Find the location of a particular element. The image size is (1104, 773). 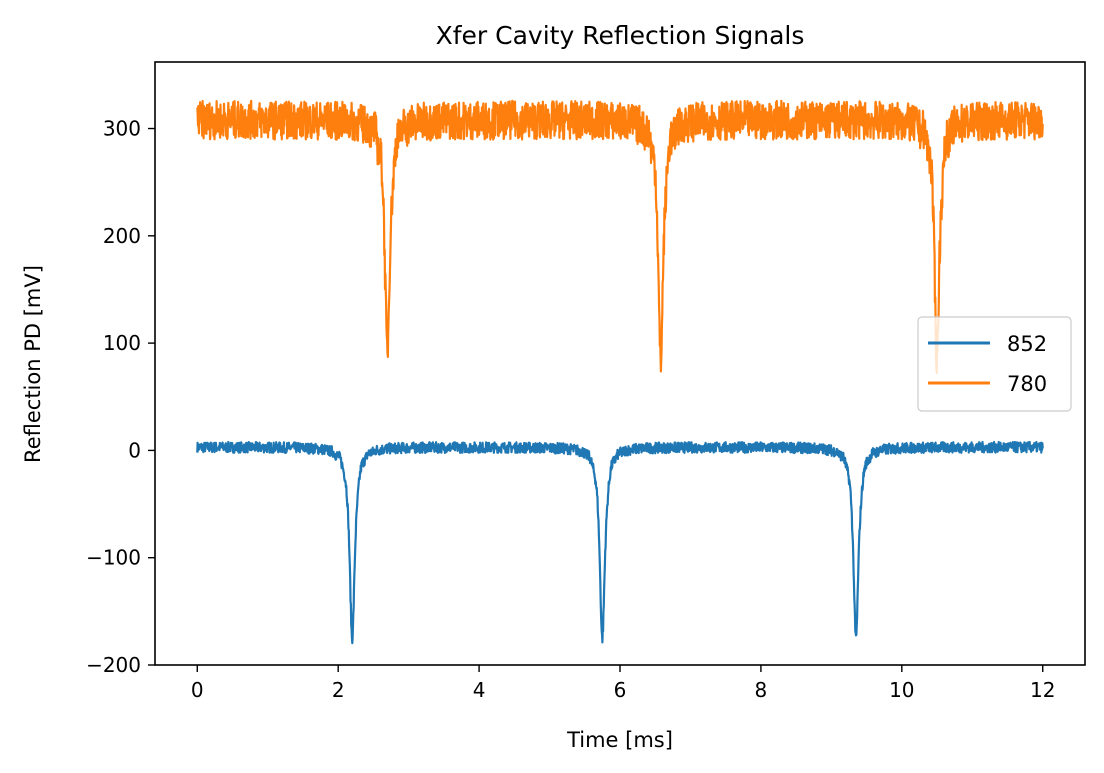

x-tick-label: 0 is located at coordinates (197, 690).